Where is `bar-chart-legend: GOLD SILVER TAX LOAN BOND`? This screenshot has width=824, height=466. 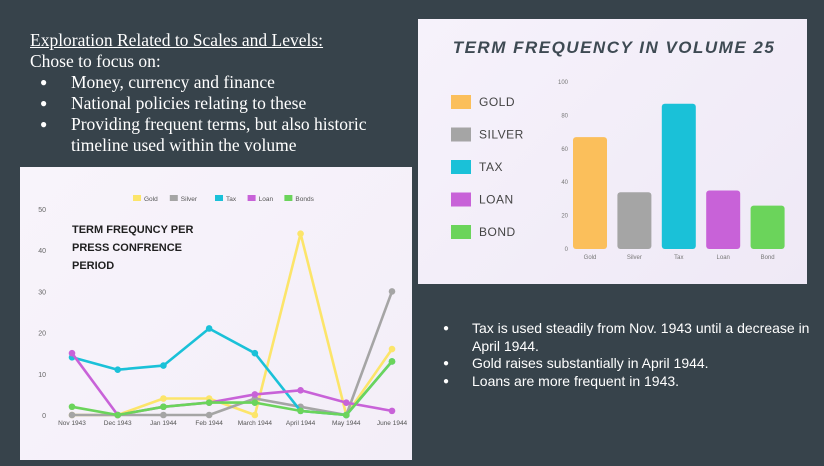 bar-chart-legend: GOLD SILVER TAX LOAN BOND is located at coordinates (487, 167).